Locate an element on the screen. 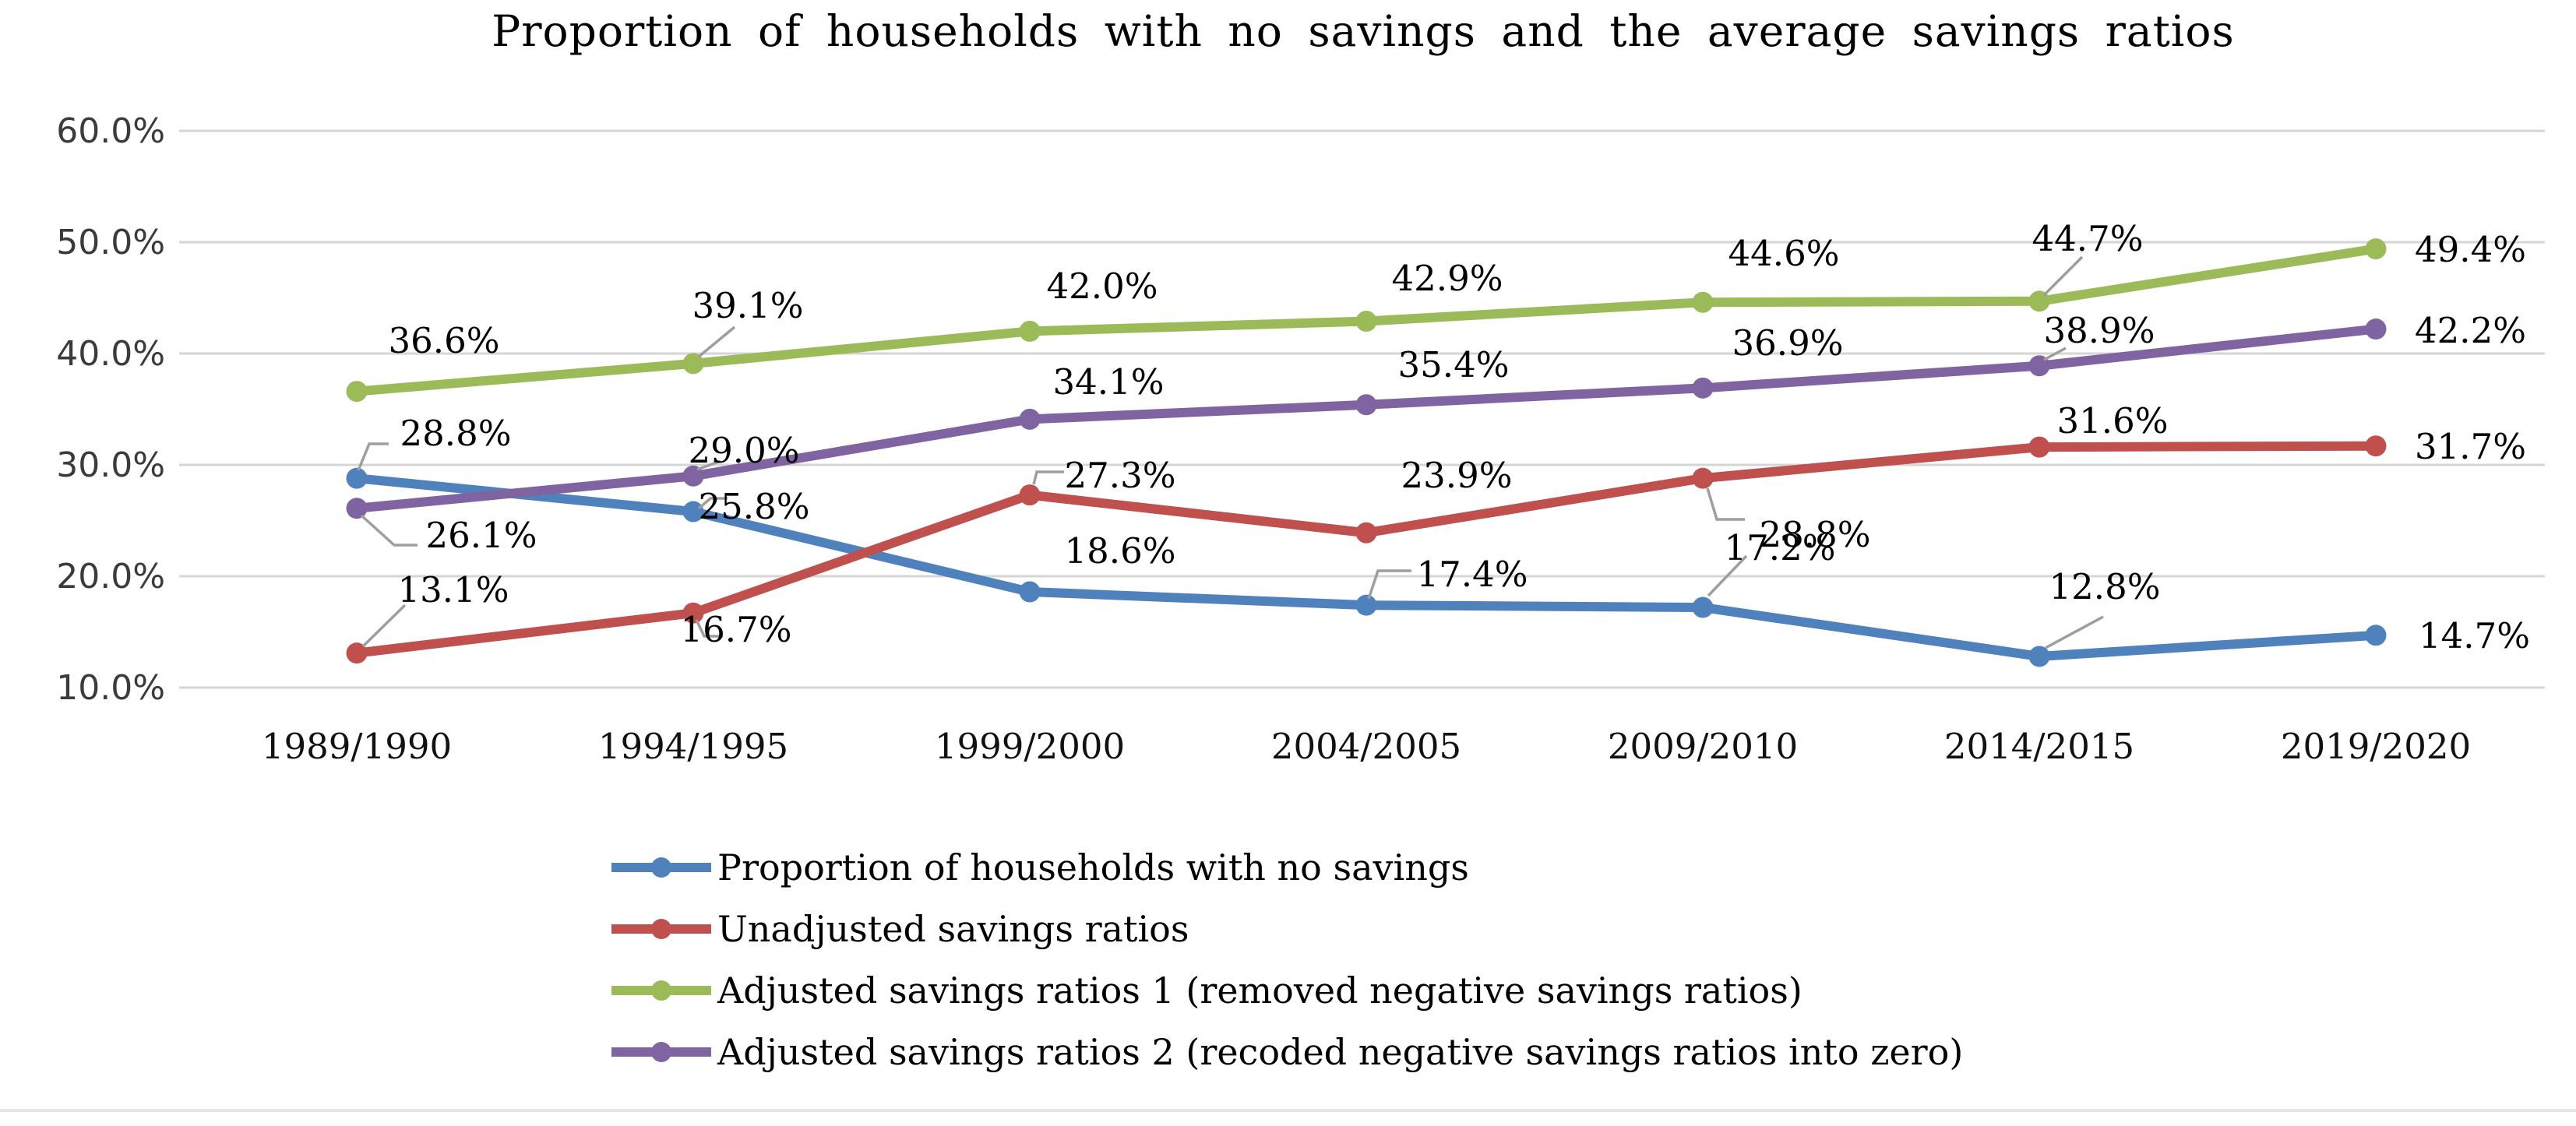  data-label: 44.7% is located at coordinates (2088, 238).